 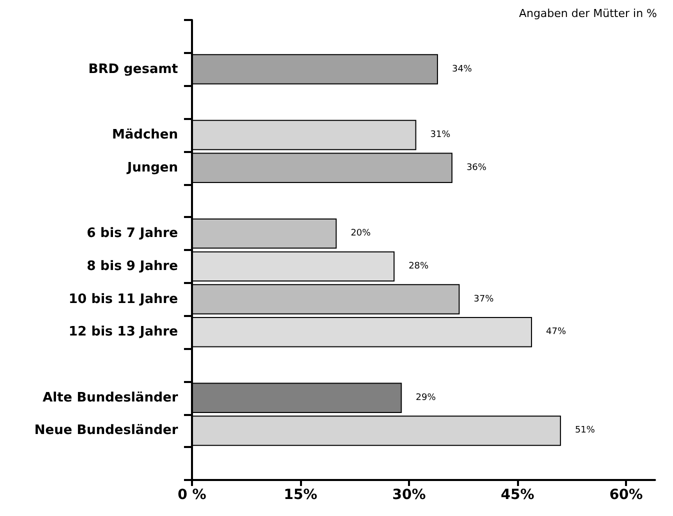 What do you see at coordinates (517, 495) in the screenshot?
I see `x-tick-label: 45%` at bounding box center [517, 495].